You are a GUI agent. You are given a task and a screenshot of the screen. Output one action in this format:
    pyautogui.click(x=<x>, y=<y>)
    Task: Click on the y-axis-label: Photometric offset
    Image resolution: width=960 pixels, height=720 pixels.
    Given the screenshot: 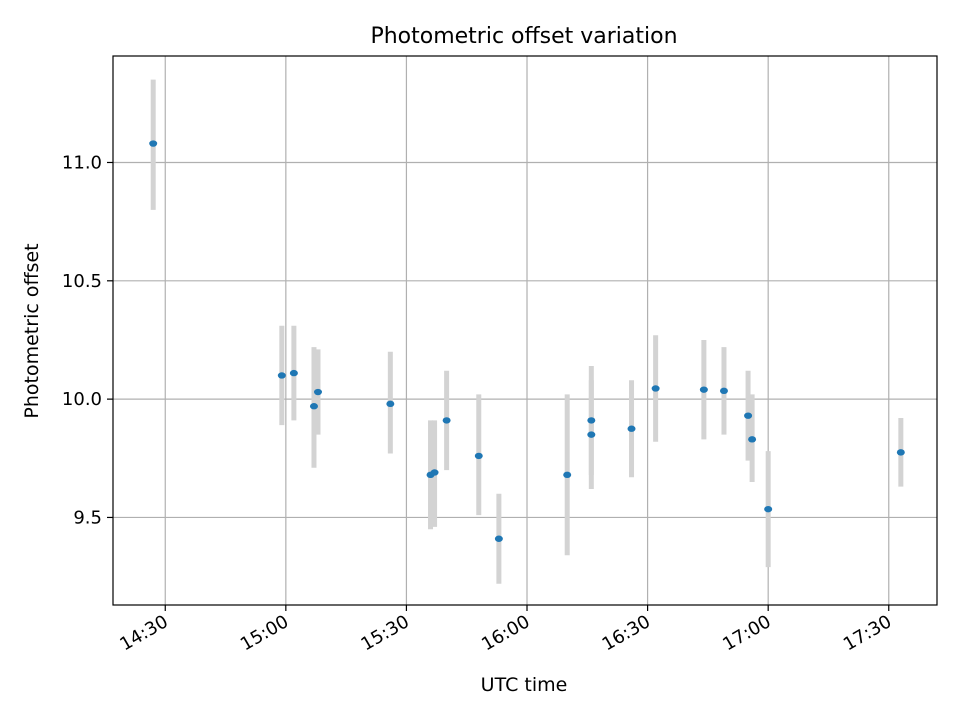 What is the action you would take?
    pyautogui.click(x=32, y=330)
    